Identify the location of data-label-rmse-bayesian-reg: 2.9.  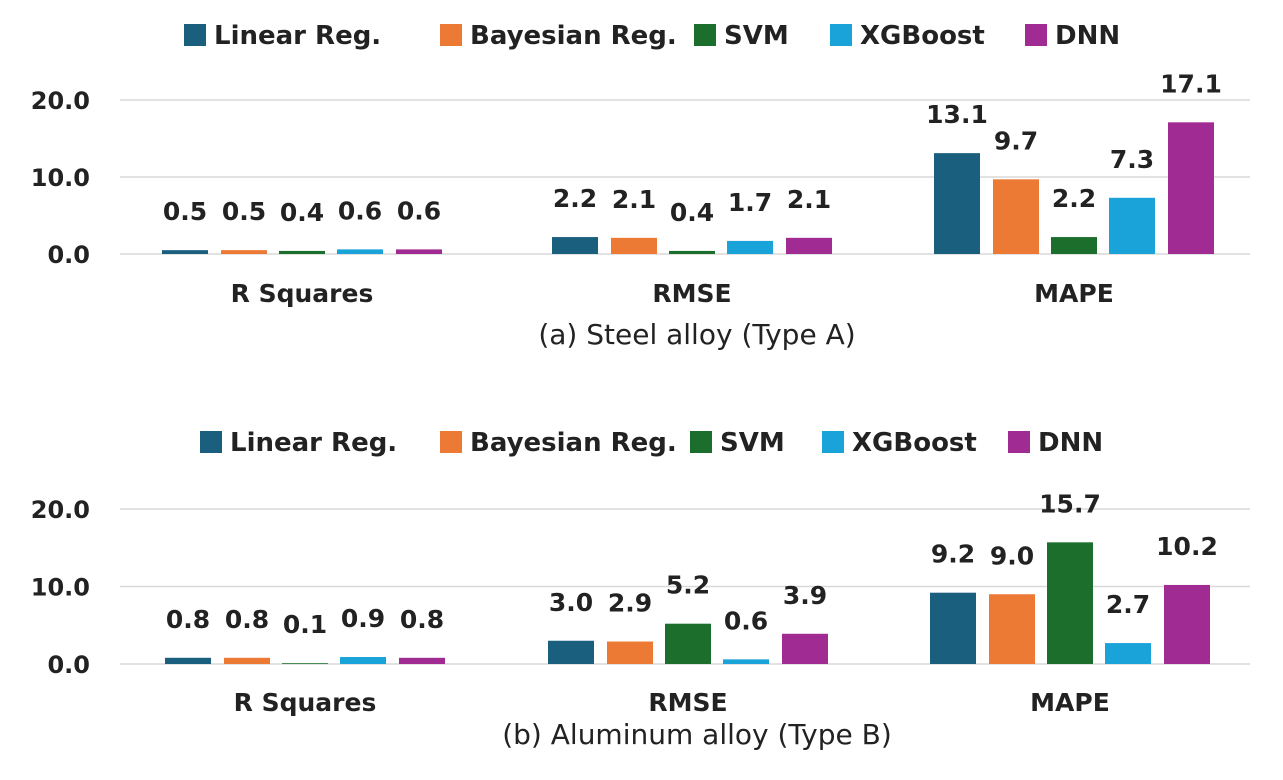
(630, 603).